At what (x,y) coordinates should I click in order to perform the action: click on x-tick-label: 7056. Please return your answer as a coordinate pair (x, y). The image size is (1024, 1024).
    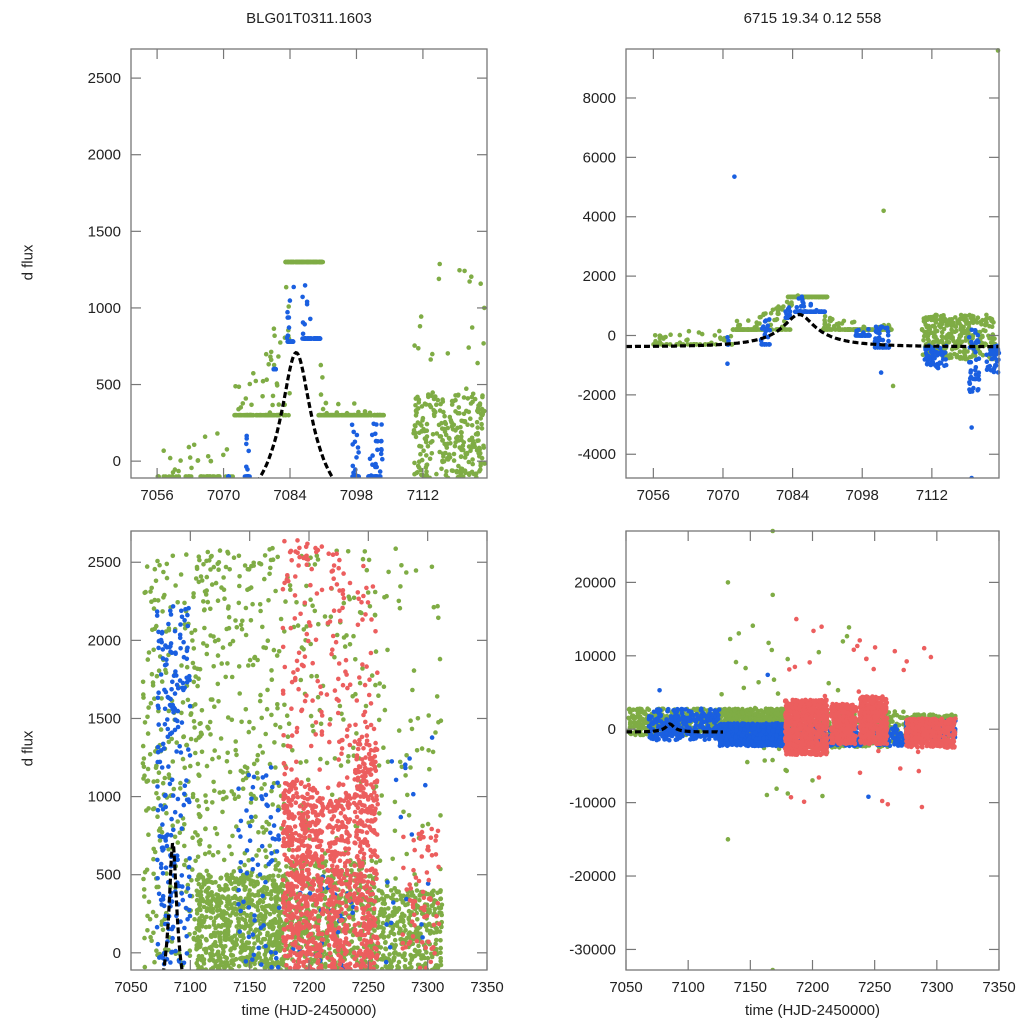
    Looking at the image, I should click on (653, 495).